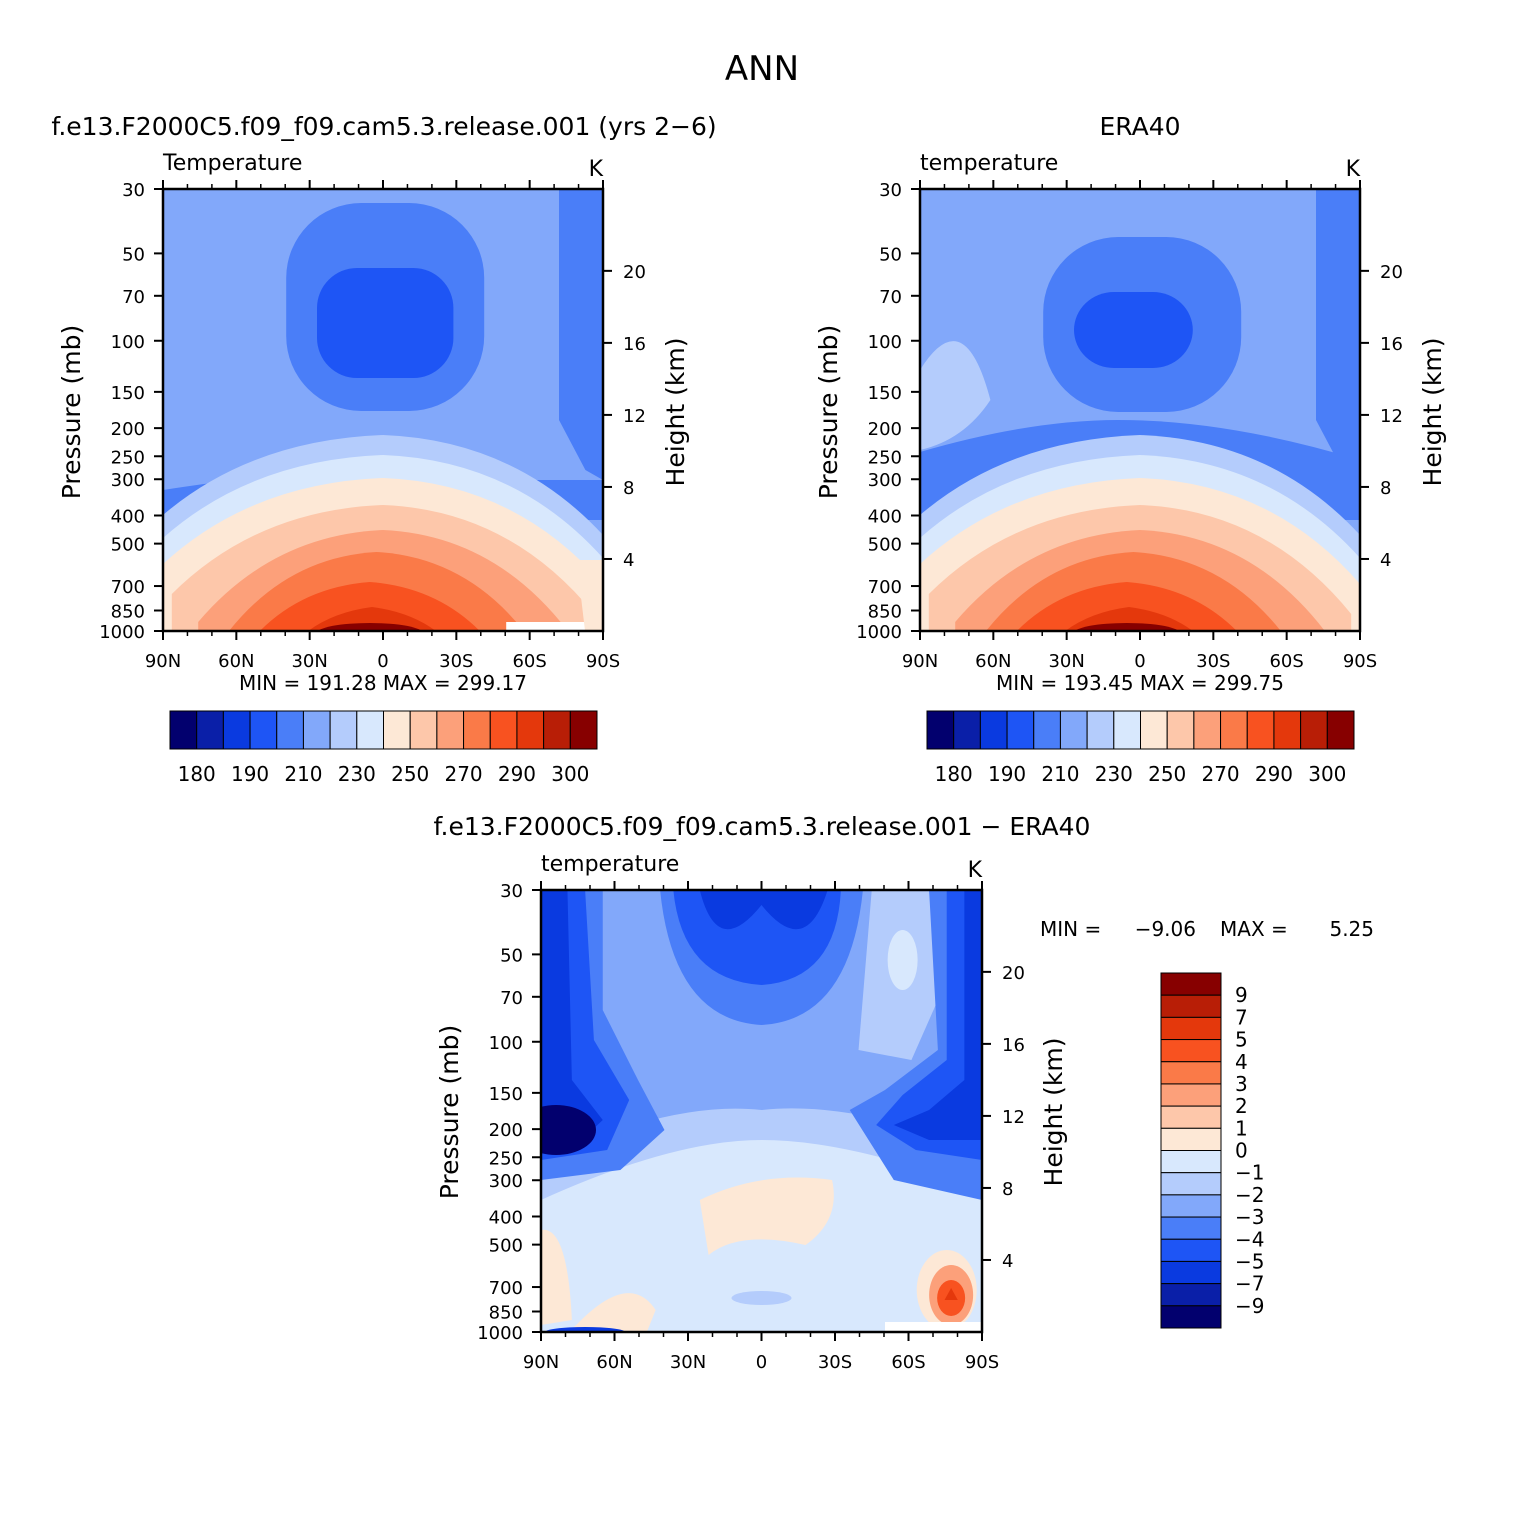 The image size is (1524, 1524). I want to click on figure-title: ANN, so click(762, 69).